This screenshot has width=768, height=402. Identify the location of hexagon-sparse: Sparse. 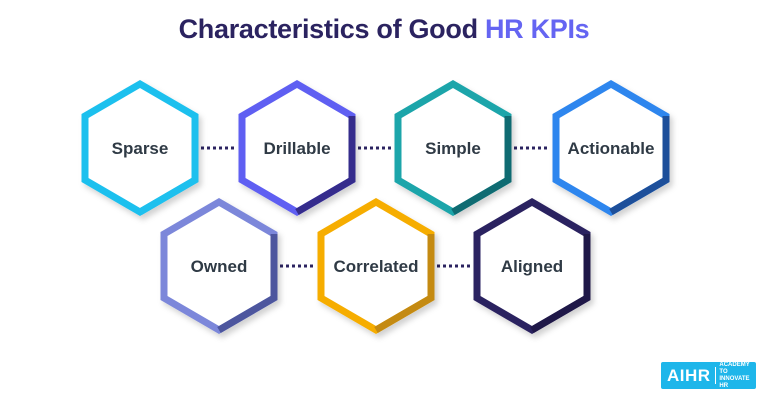
(140, 148).